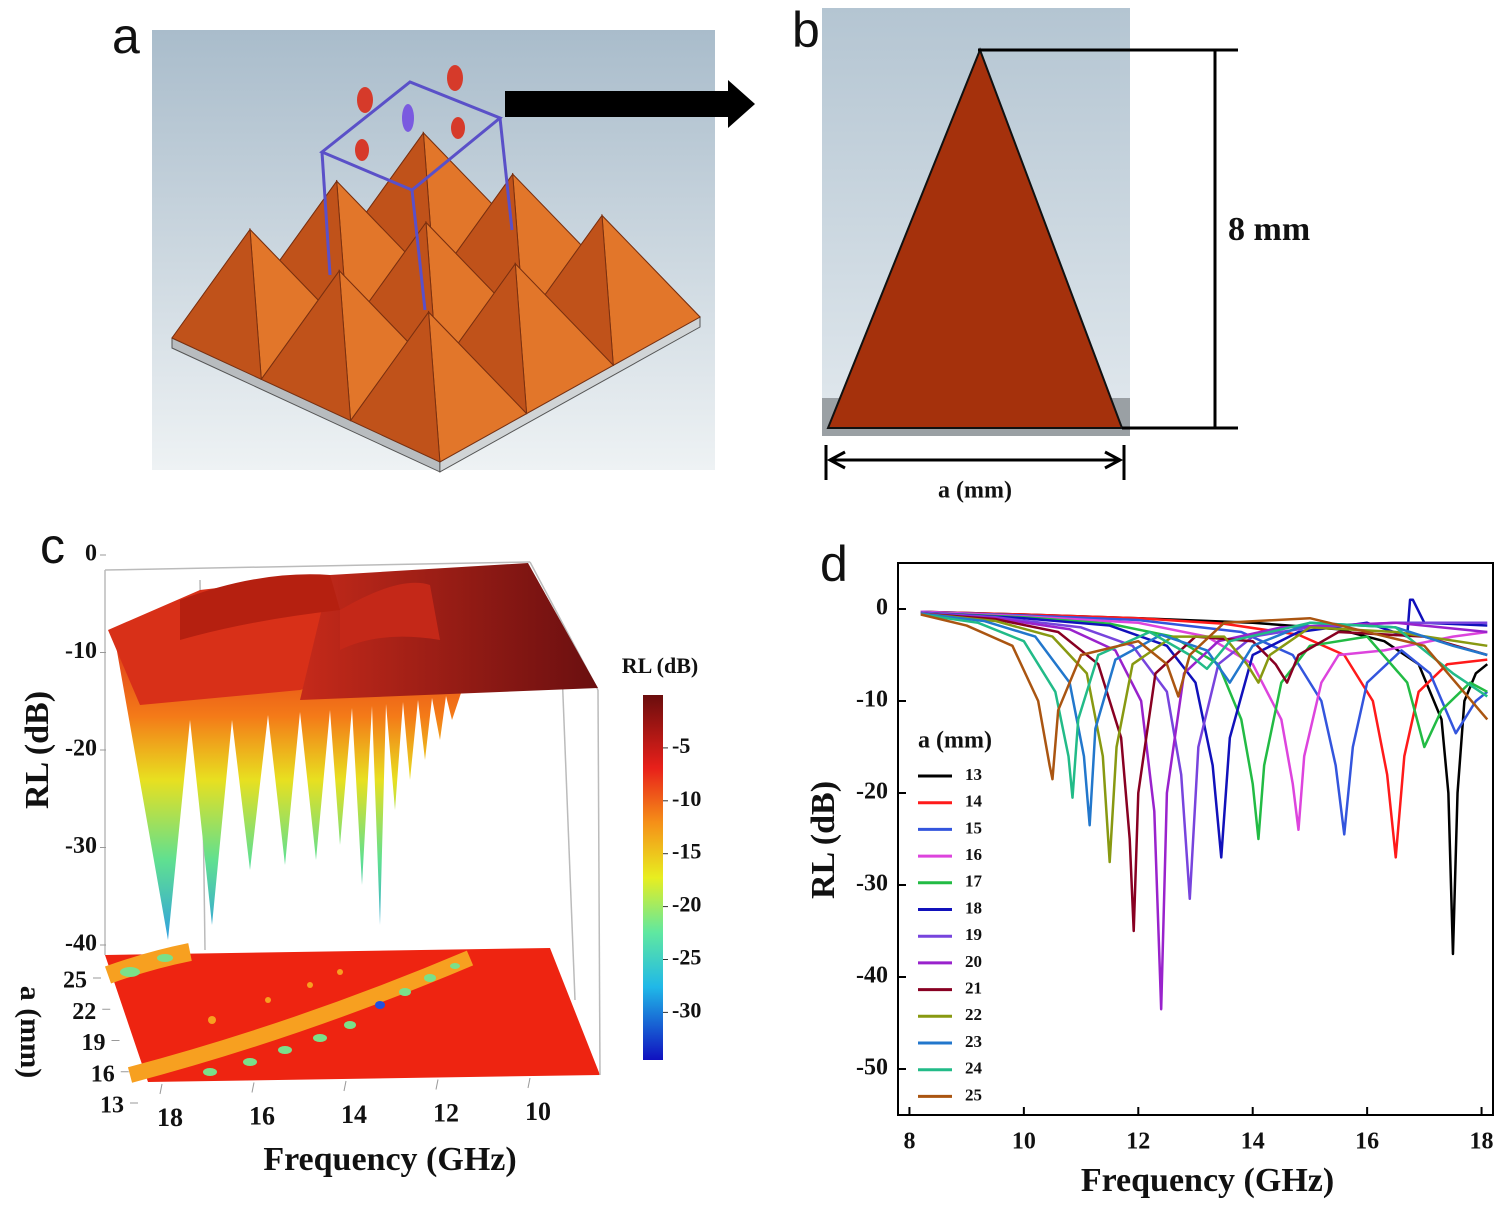 The image size is (1500, 1205). What do you see at coordinates (872, 792) in the screenshot?
I see `y-tick-label: -20` at bounding box center [872, 792].